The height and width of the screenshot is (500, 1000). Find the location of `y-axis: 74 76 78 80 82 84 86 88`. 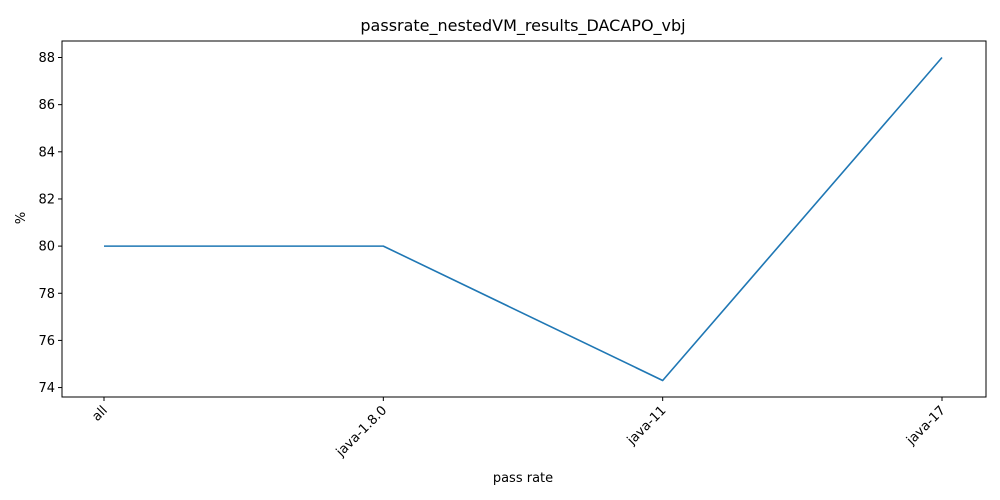

y-axis: 74 76 78 80 82 84 86 88 is located at coordinates (50, 223).